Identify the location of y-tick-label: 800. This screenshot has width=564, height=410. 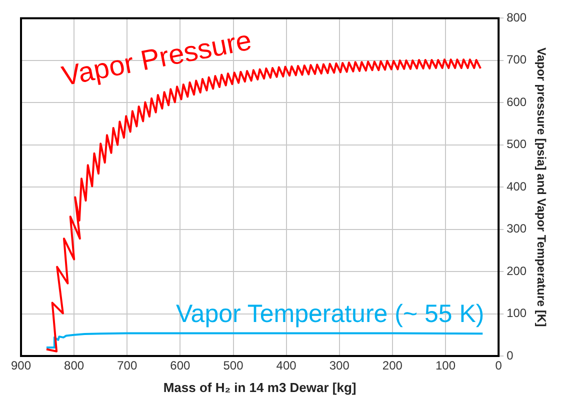
(516, 17).